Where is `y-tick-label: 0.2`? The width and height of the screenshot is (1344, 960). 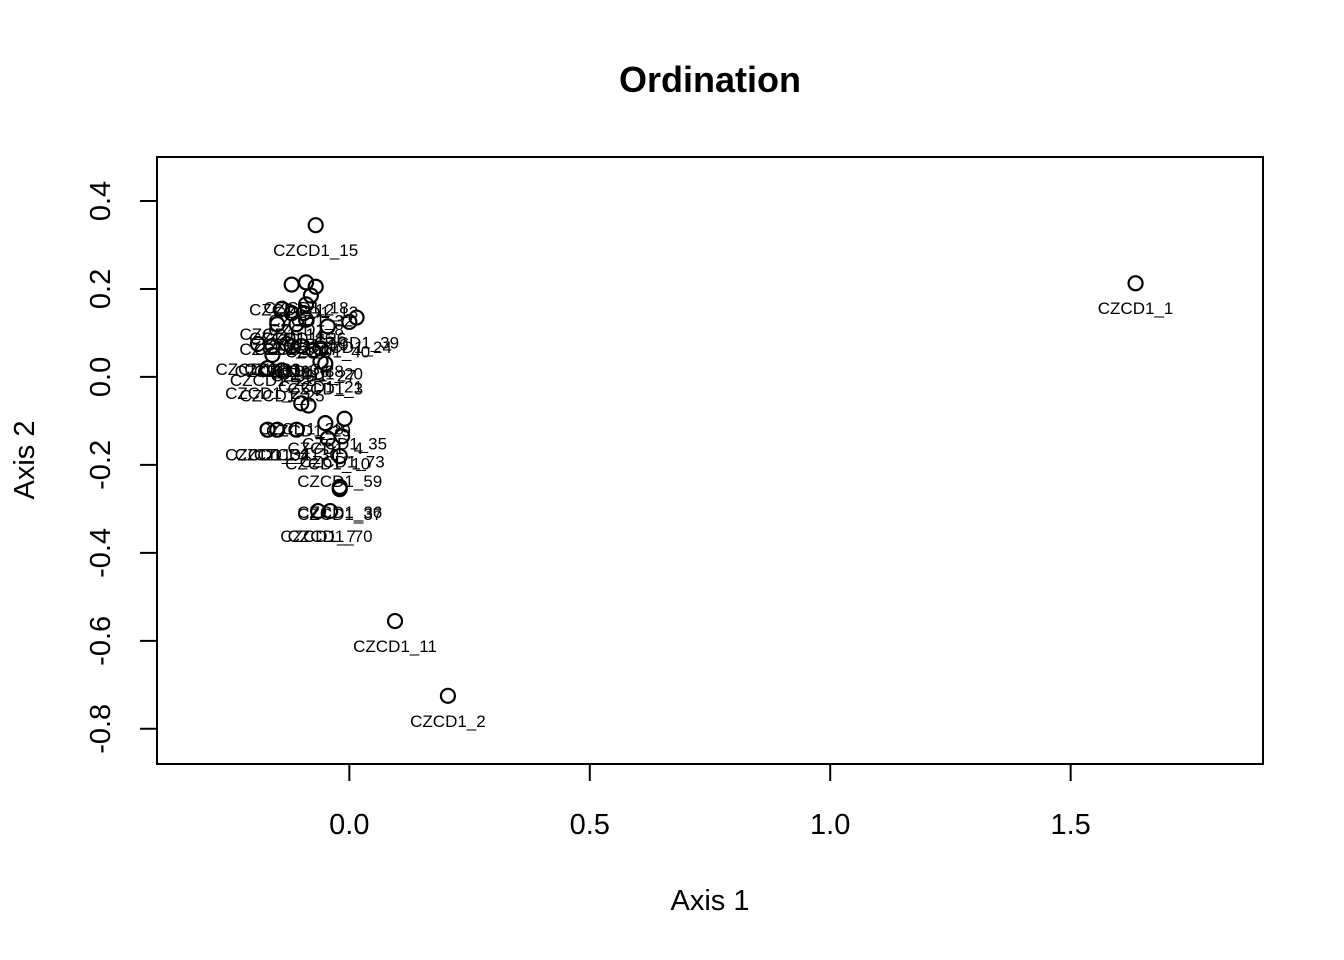
y-tick-label: 0.2 is located at coordinates (101, 289).